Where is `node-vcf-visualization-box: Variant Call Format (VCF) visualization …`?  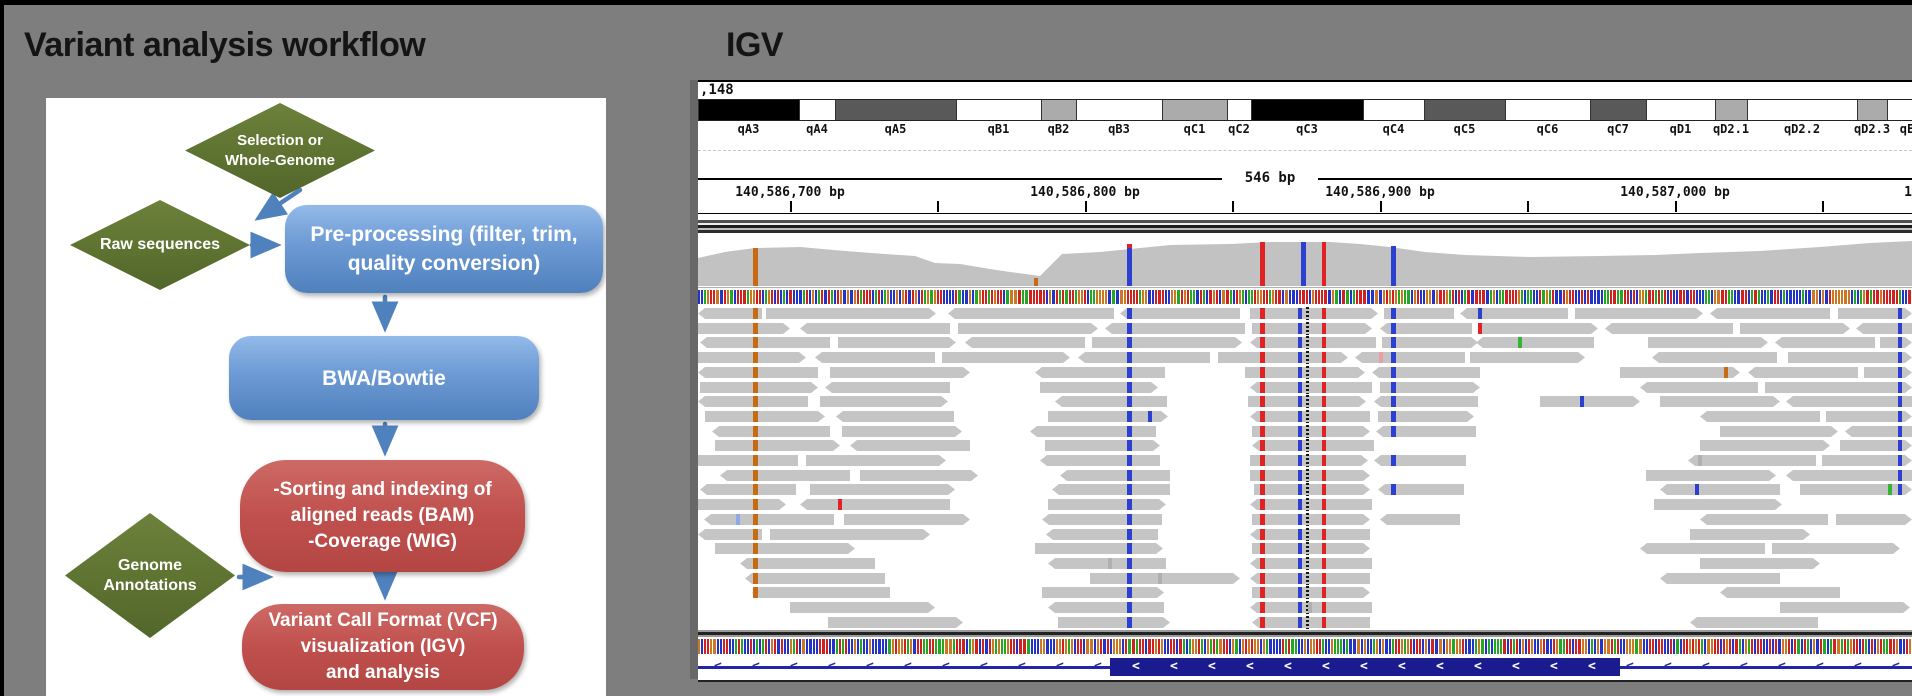 node-vcf-visualization-box: Variant Call Format (VCF) visualization … is located at coordinates (383, 647).